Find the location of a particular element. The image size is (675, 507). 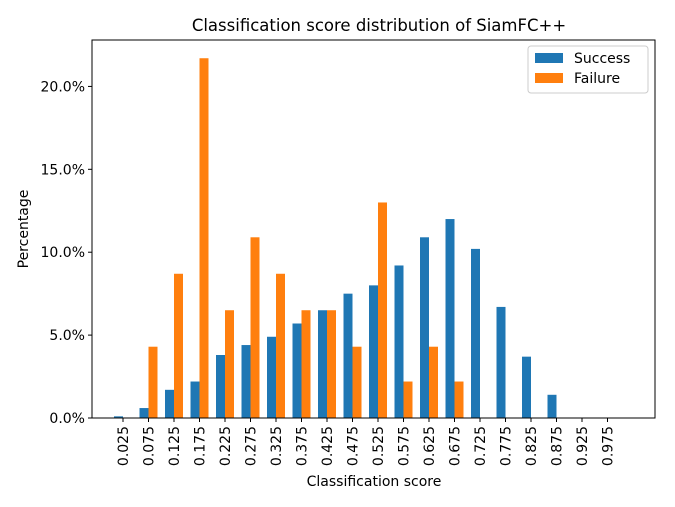

y-tick-label: 5.0% is located at coordinates (67, 336).